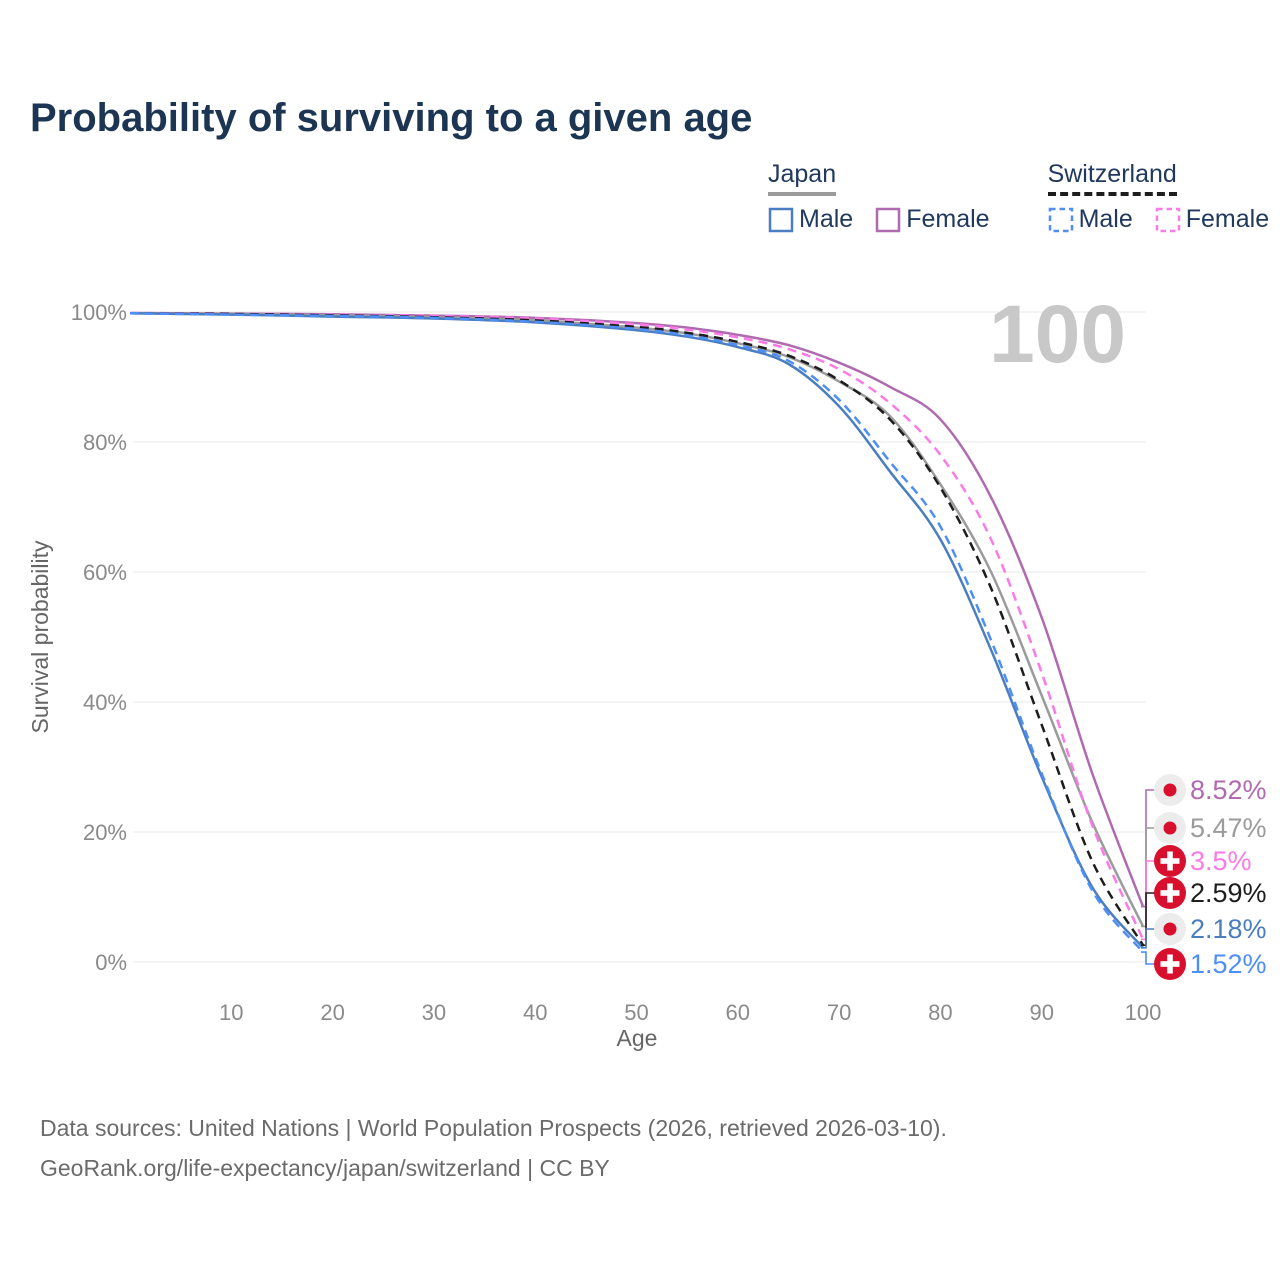  I want to click on y-axis-title: Survival probability, so click(40, 637).